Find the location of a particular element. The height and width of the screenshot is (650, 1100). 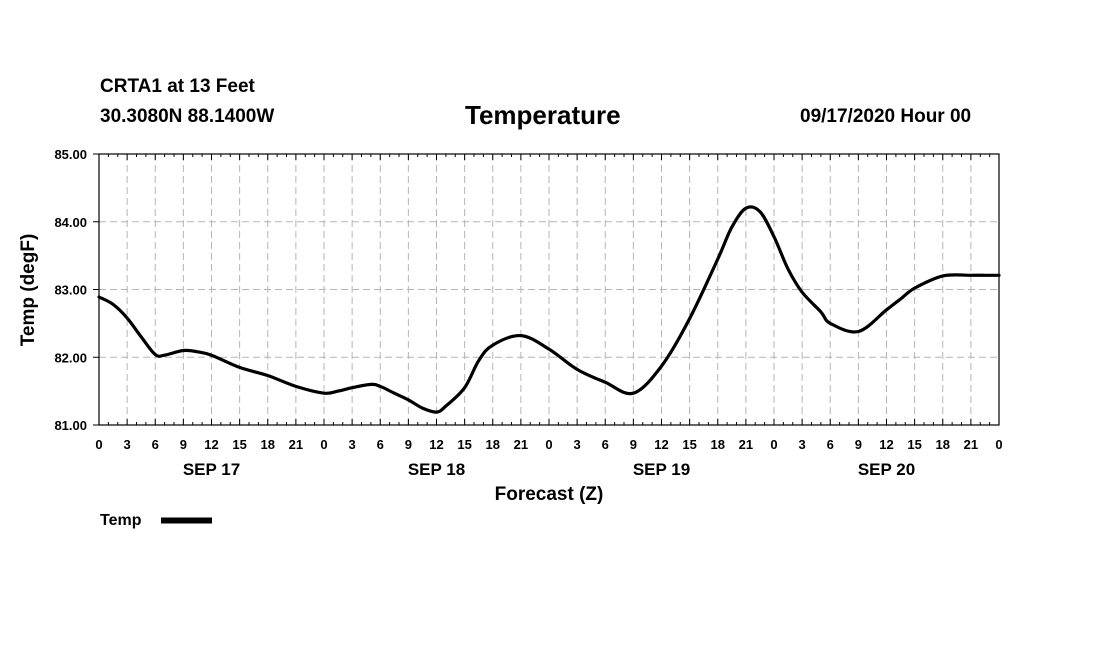

day-label: SEP 17 is located at coordinates (211, 469).